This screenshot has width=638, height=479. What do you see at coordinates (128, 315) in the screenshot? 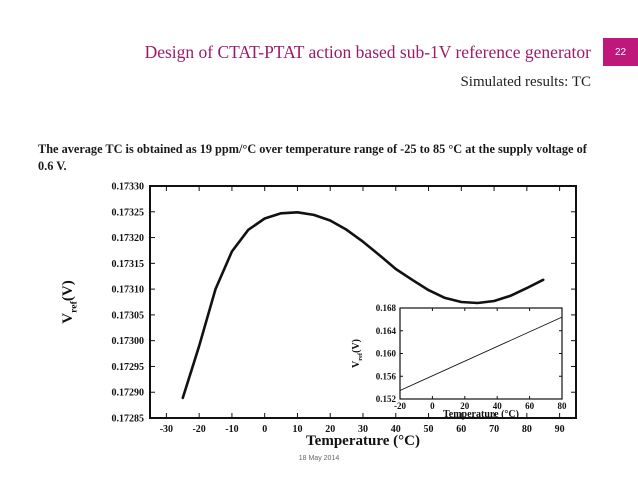
I see `main-y-tick-label: 0.17305` at bounding box center [128, 315].